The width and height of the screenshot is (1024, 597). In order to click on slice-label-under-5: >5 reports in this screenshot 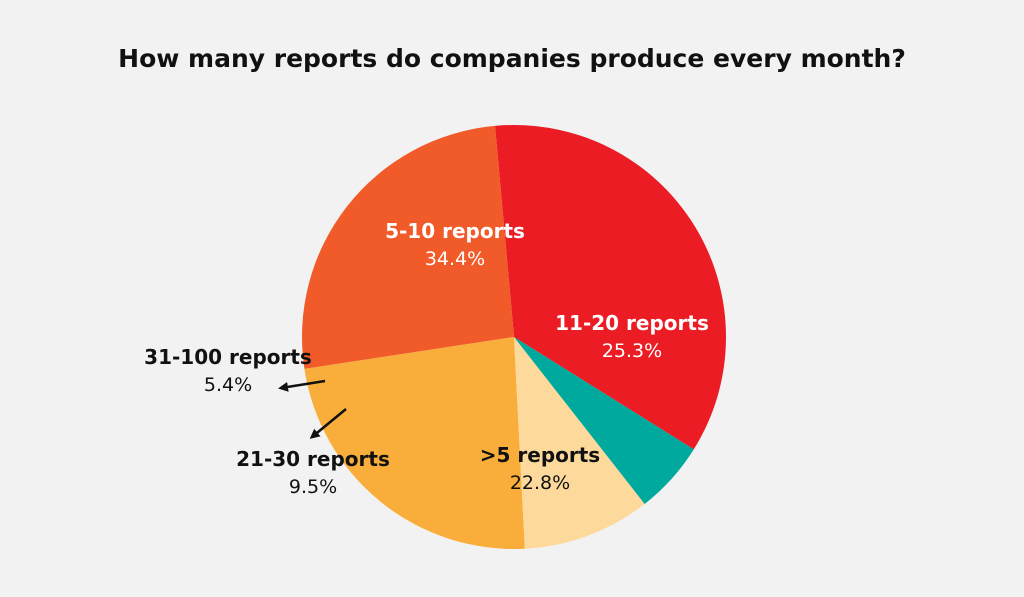, I will do `click(540, 455)`.